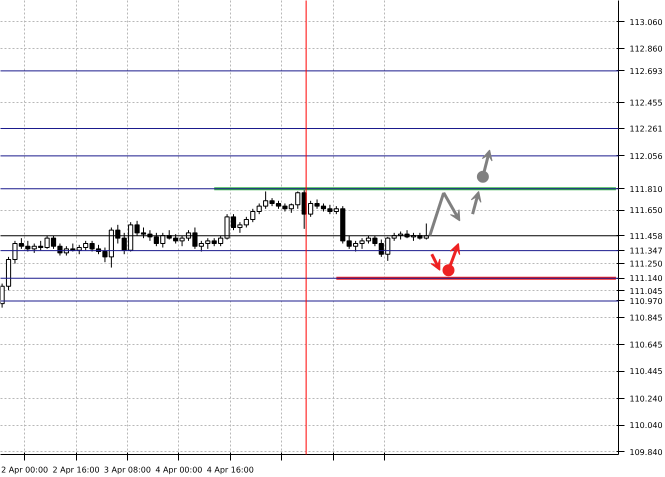 Image resolution: width=665 pixels, height=477 pixels. Describe the element at coordinates (178, 470) in the screenshot. I see `x-tick-label: 4 Apr 00:00` at that location.